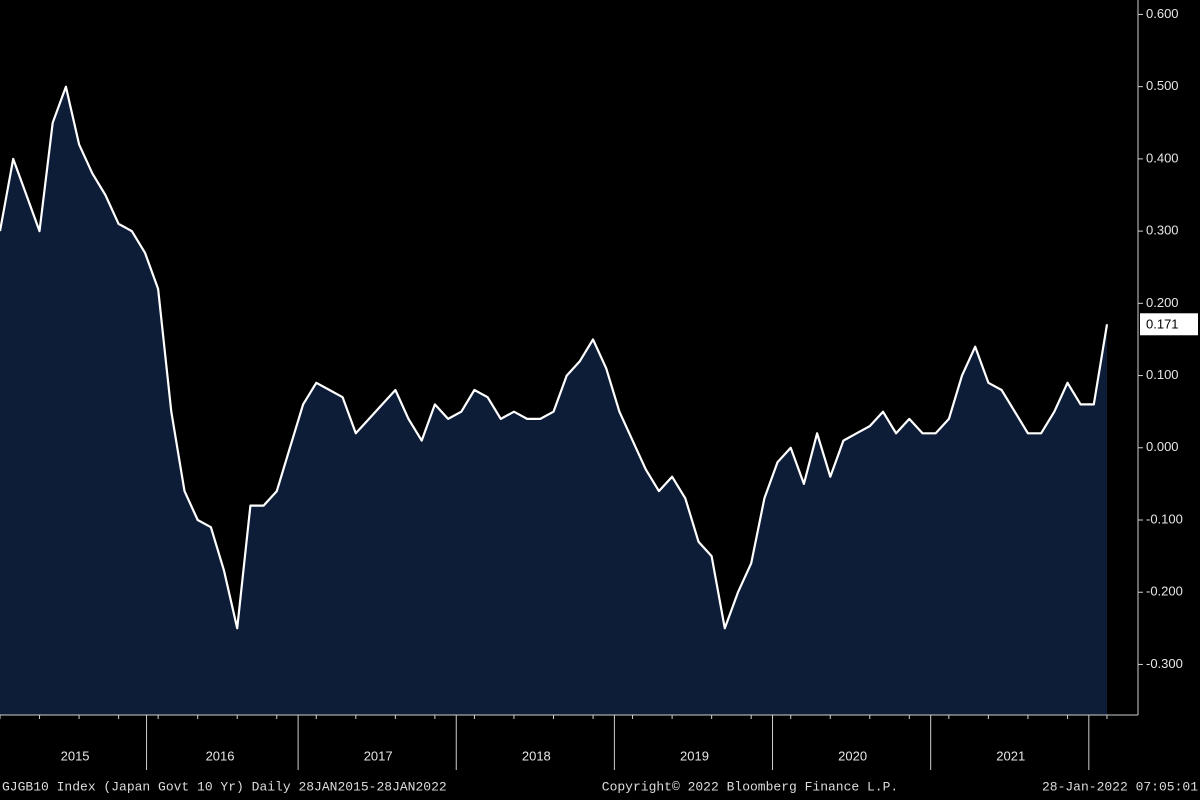  Describe the element at coordinates (1162, 157) in the screenshot. I see `y-tick-label: 0.400` at that location.